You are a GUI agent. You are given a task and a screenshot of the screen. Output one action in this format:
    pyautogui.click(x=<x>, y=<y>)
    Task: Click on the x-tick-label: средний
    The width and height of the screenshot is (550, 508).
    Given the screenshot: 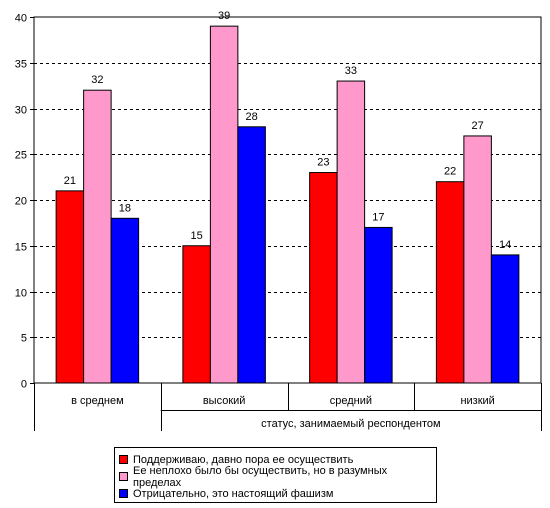 What is the action you would take?
    pyautogui.click(x=351, y=401)
    